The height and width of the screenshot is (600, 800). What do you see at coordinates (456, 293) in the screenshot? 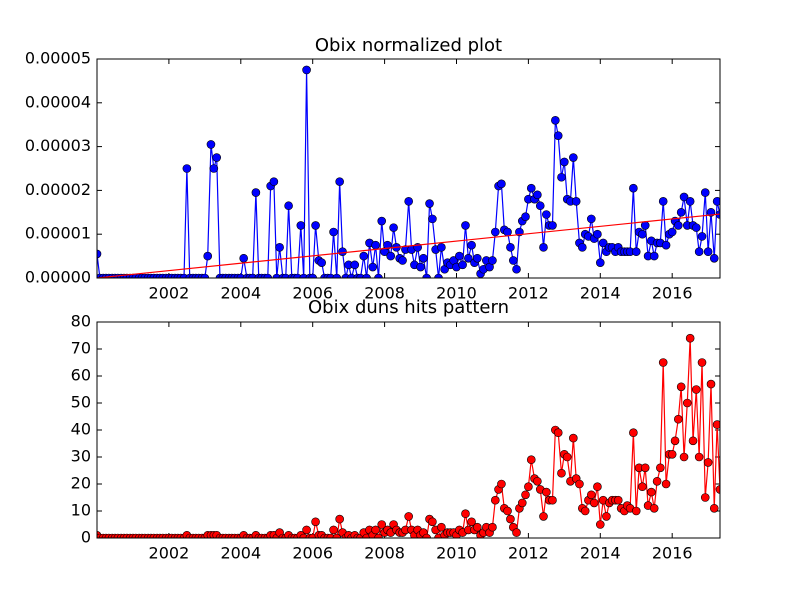
I see `x-tick-label: 2010` at bounding box center [456, 293].